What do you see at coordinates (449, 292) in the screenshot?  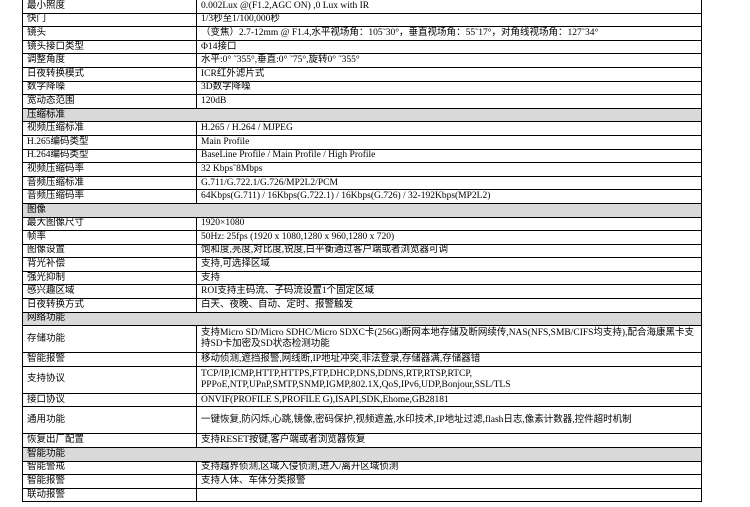 I see `spec-value: ROI支持主码流、子码流设置1个固定区域` at bounding box center [449, 292].